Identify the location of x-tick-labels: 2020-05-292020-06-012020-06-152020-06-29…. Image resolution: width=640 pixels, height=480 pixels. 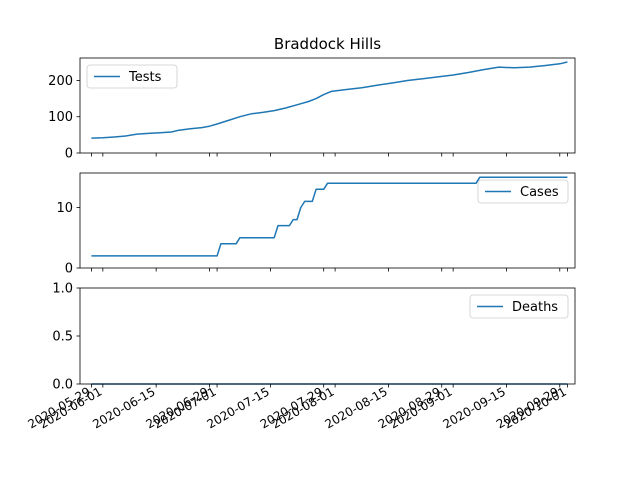
(297, 407).